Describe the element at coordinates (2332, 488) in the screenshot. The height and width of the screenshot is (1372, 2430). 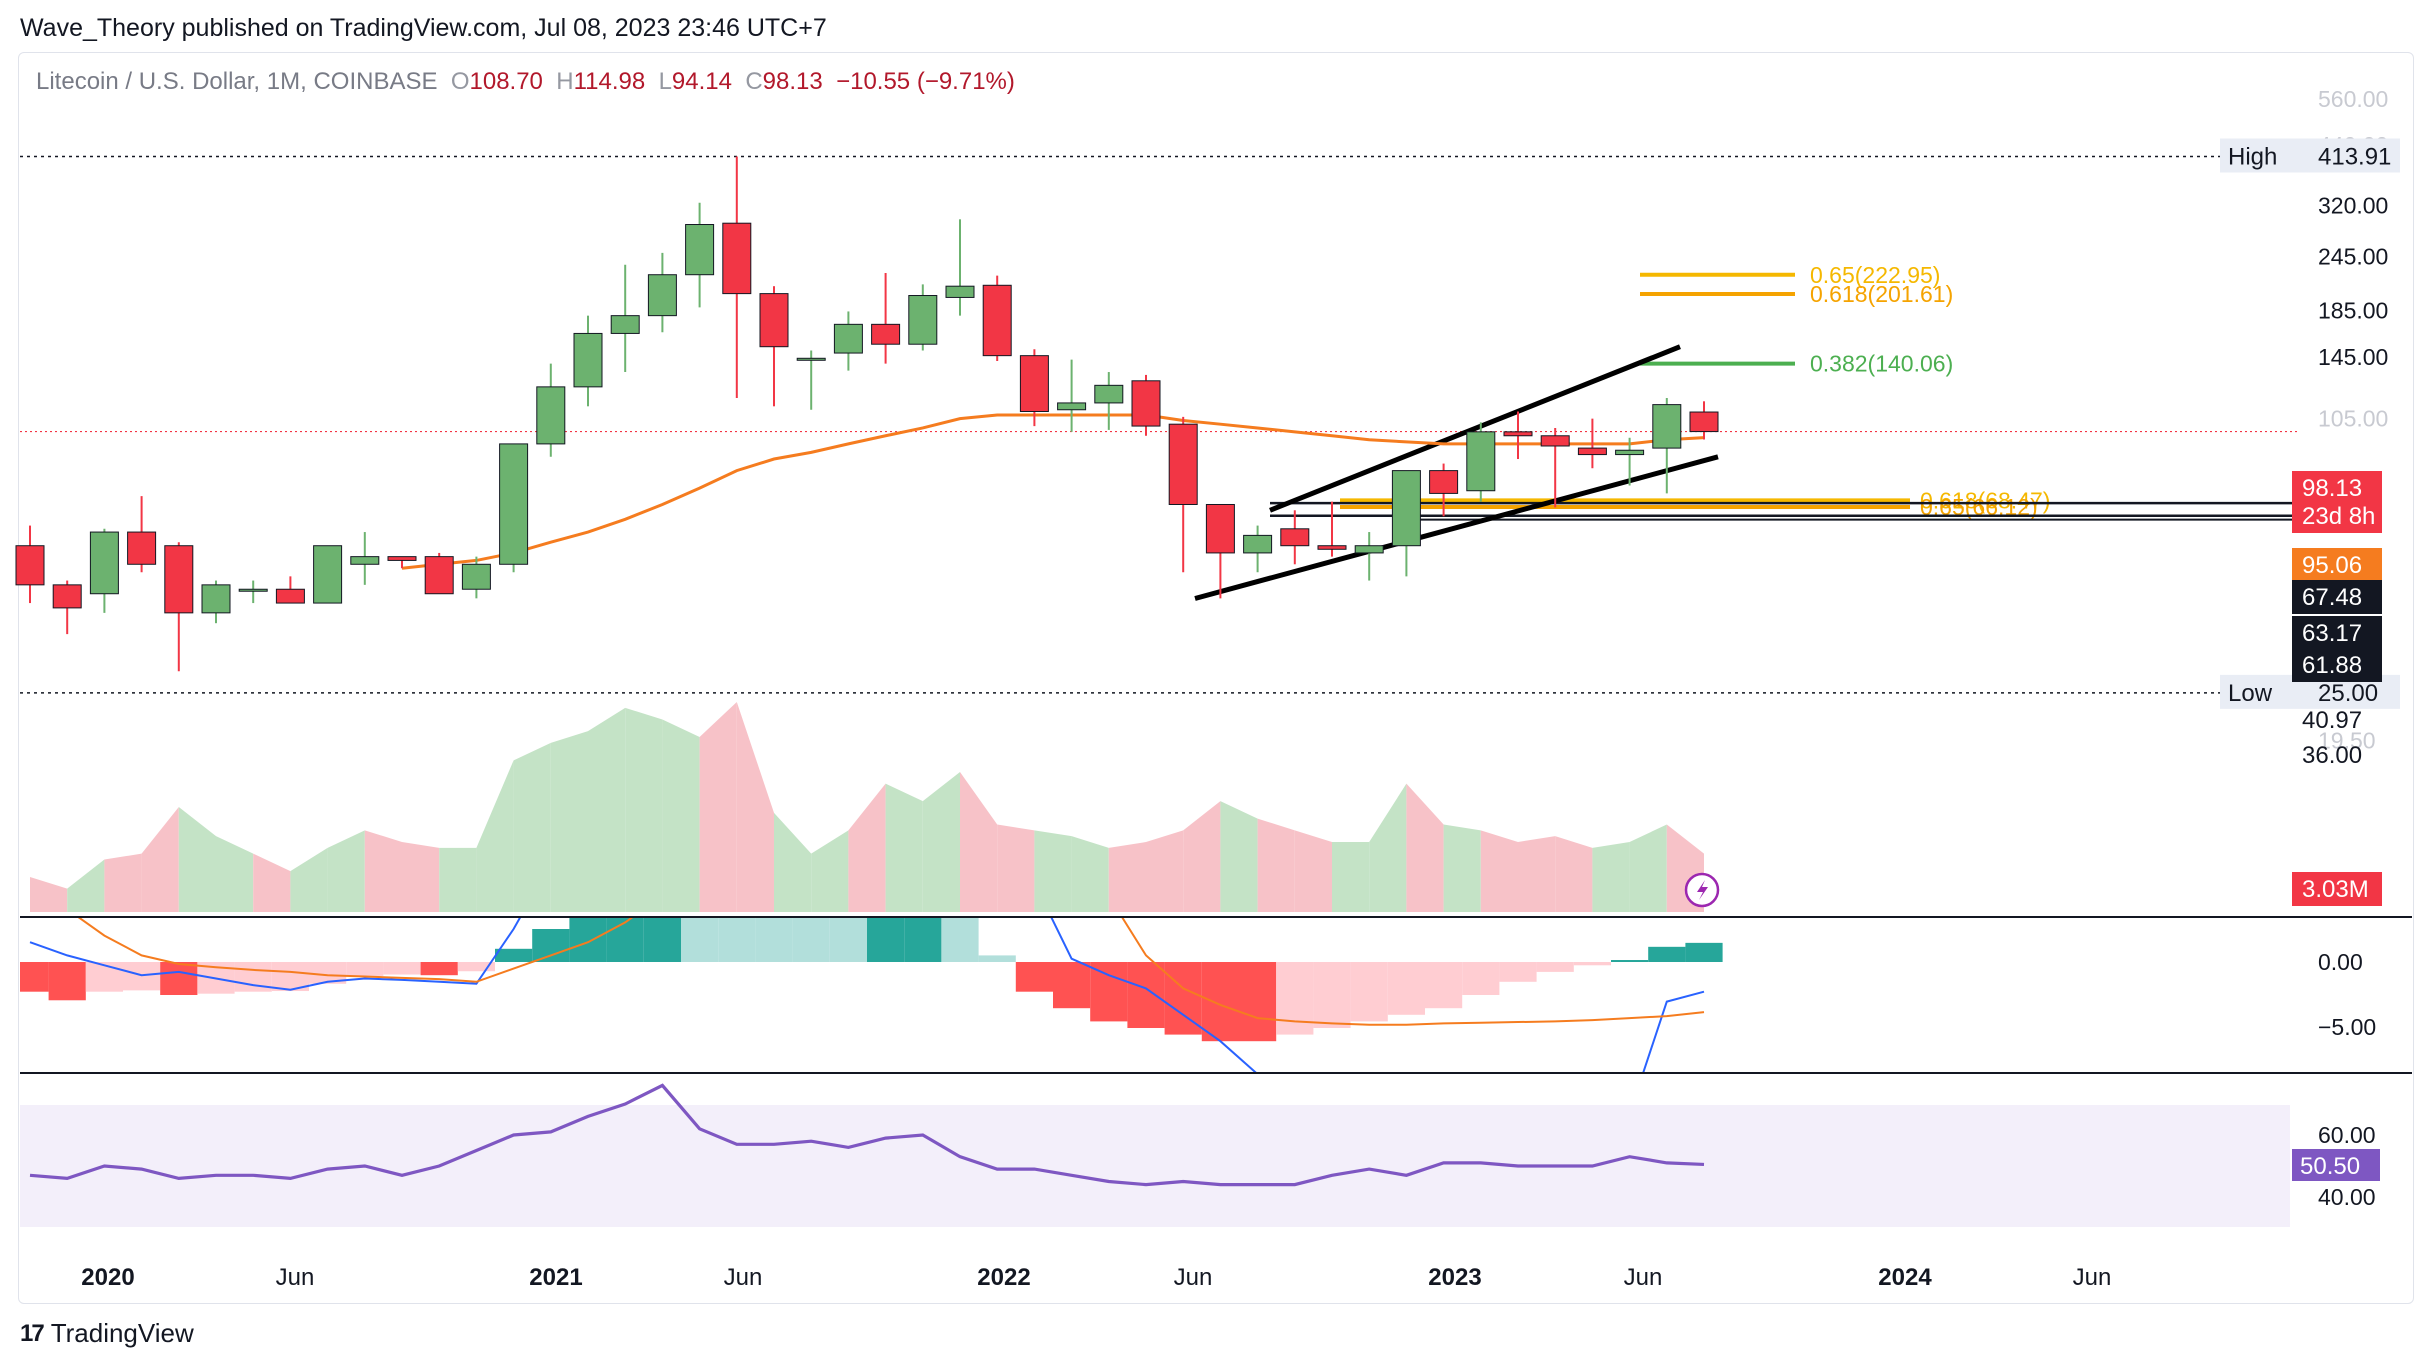
I see `price-badge-label: 98.13` at that location.